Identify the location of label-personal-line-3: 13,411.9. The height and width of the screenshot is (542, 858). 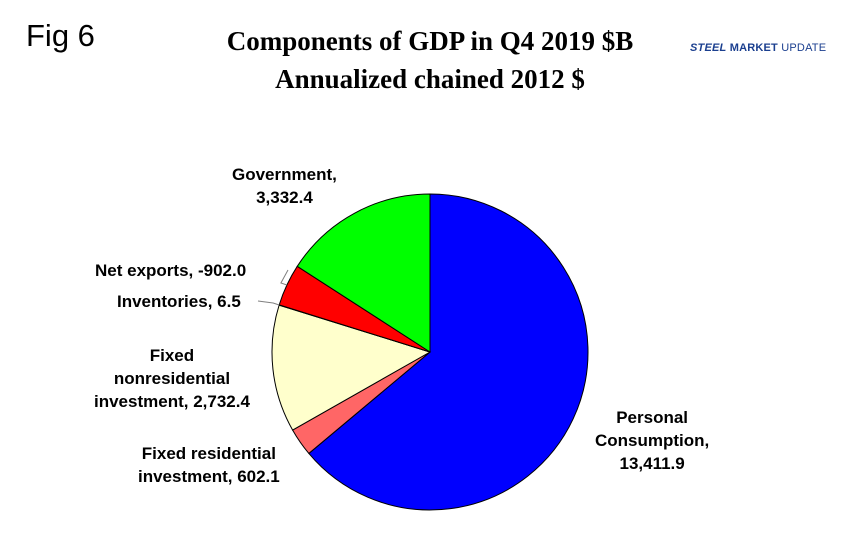
(652, 463).